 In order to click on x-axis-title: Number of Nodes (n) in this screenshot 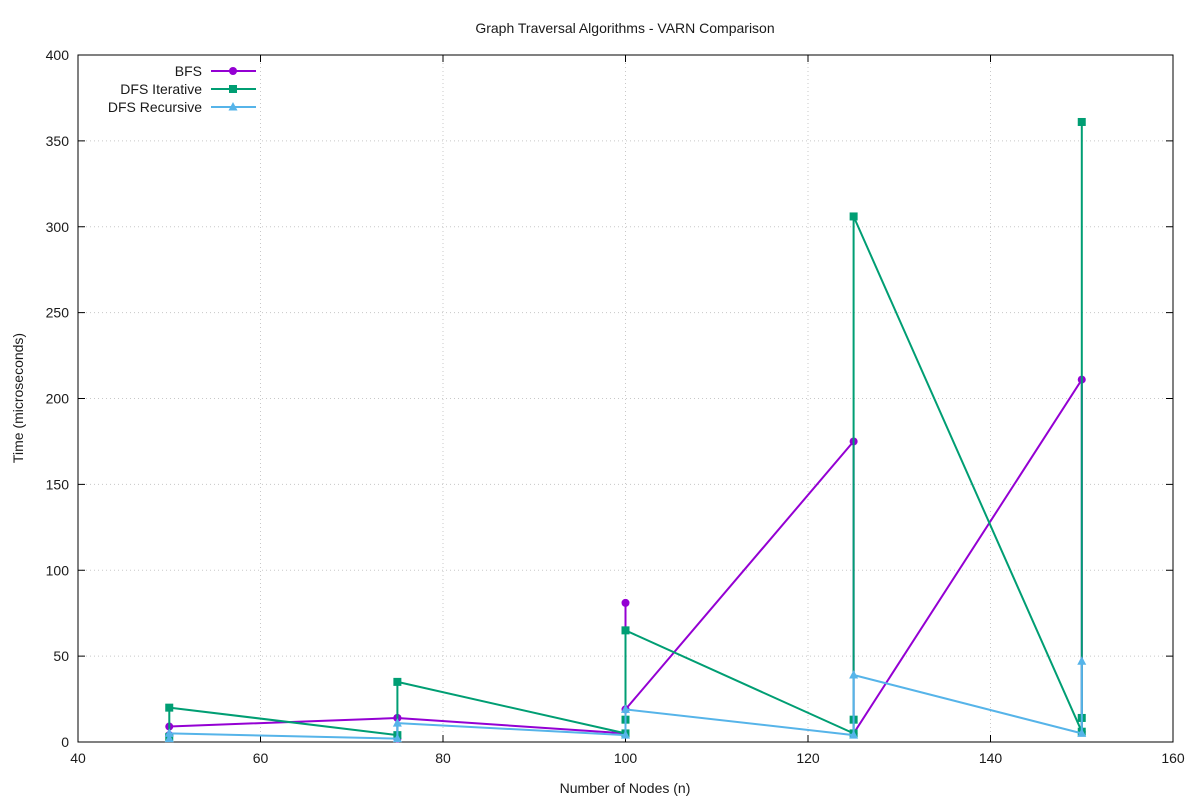, I will do `click(625, 788)`.